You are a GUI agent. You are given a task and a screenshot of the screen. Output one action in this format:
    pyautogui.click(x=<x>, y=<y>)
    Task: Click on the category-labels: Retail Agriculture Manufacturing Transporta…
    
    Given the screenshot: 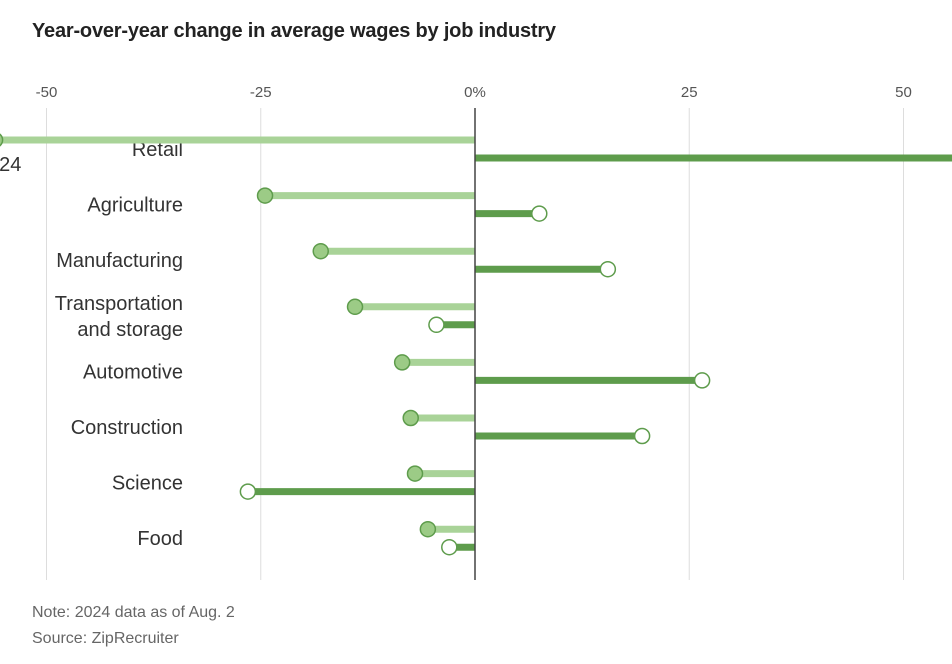 What is the action you would take?
    pyautogui.click(x=119, y=344)
    